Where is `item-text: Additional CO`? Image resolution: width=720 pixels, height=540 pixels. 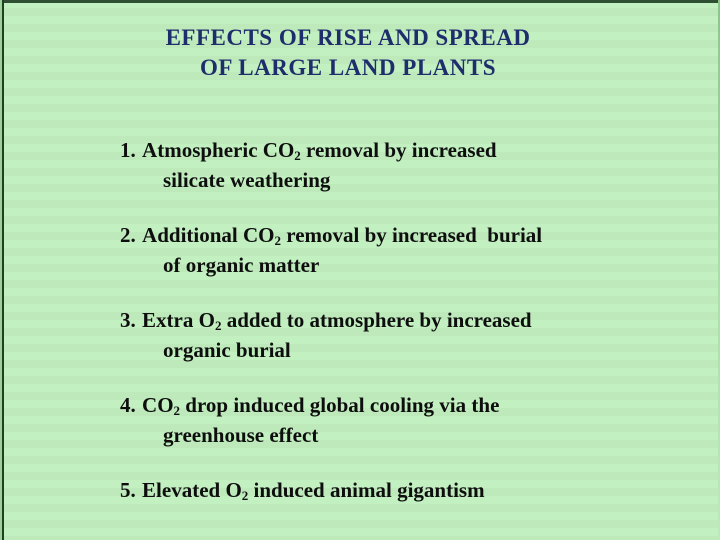
item-text: Additional CO is located at coordinates (208, 235).